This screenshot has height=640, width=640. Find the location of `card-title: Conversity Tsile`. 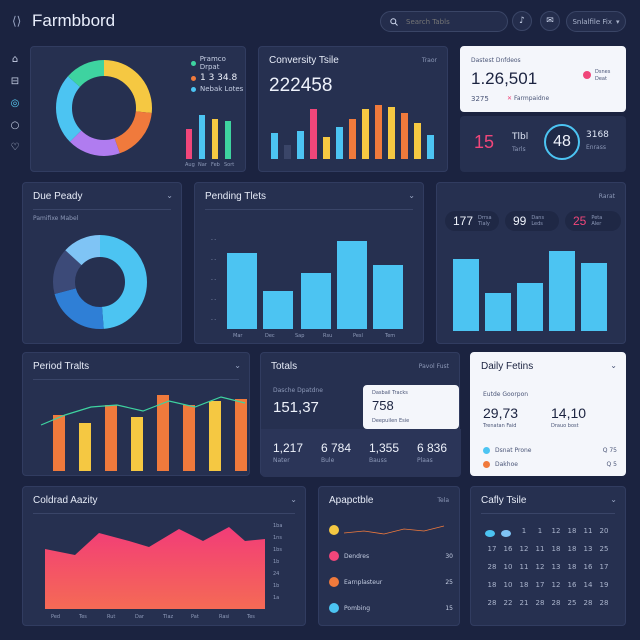

card-title: Conversity Tsile is located at coordinates (304, 60).